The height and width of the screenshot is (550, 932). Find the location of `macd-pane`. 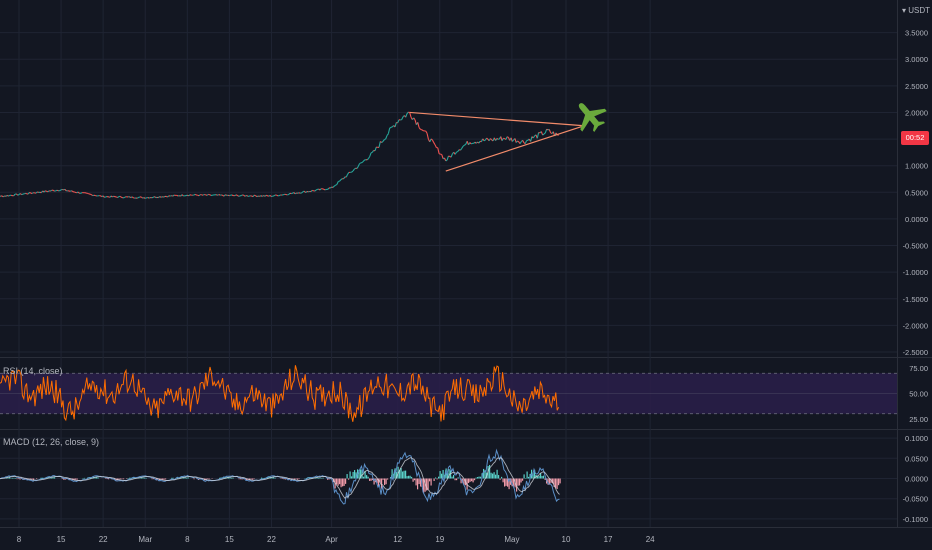

macd-pane is located at coordinates (280, 476).